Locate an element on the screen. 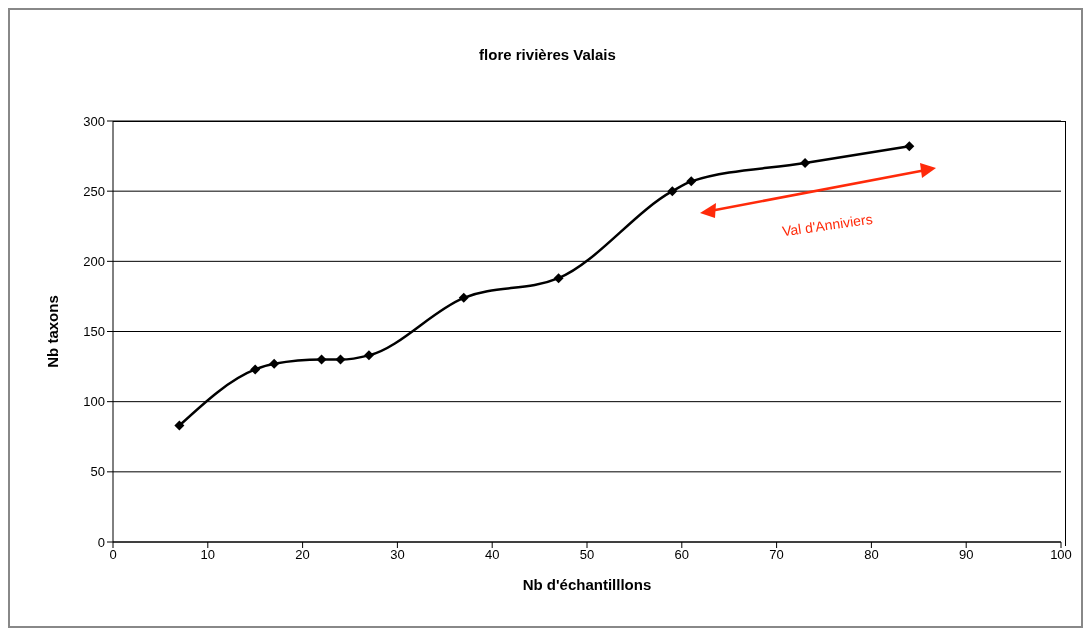  x-tick-label: 70 is located at coordinates (776, 555).